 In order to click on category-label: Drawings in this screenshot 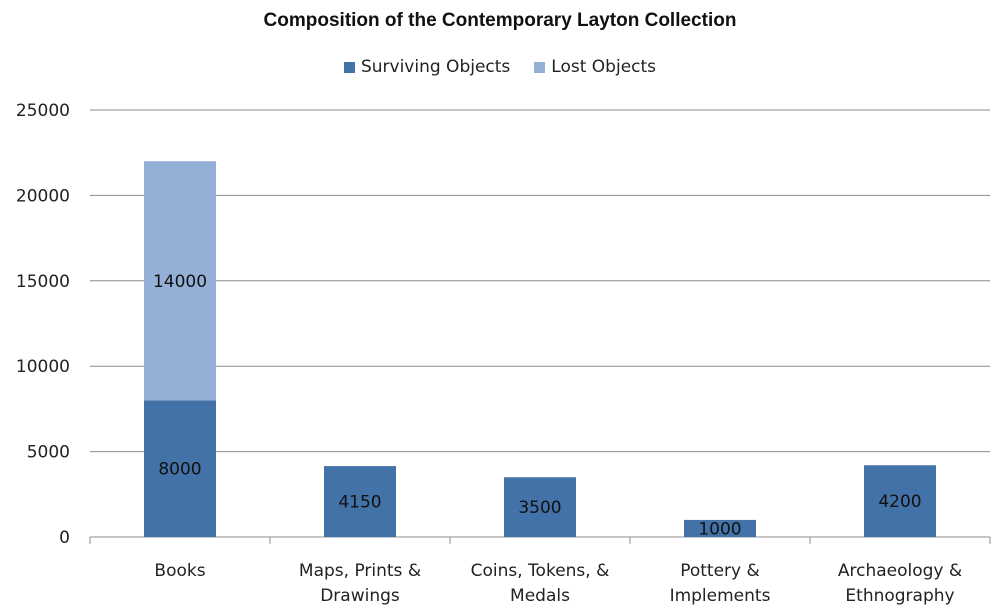, I will do `click(360, 596)`.